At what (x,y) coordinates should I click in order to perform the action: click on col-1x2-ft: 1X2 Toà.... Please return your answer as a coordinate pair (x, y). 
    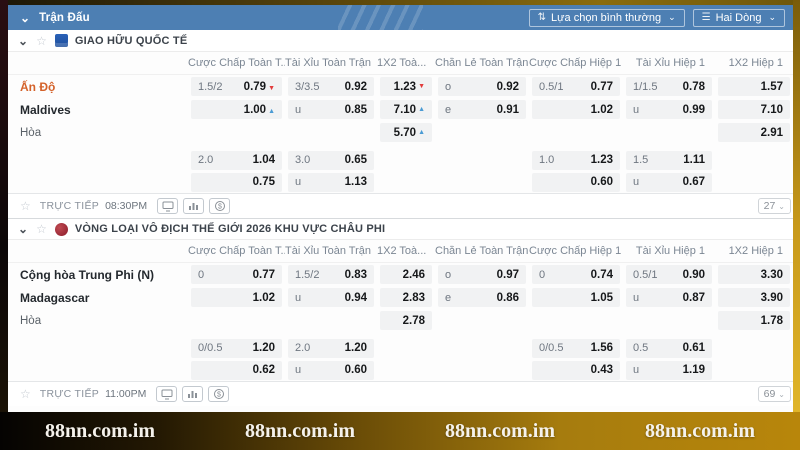
    Looking at the image, I should click on (402, 251).